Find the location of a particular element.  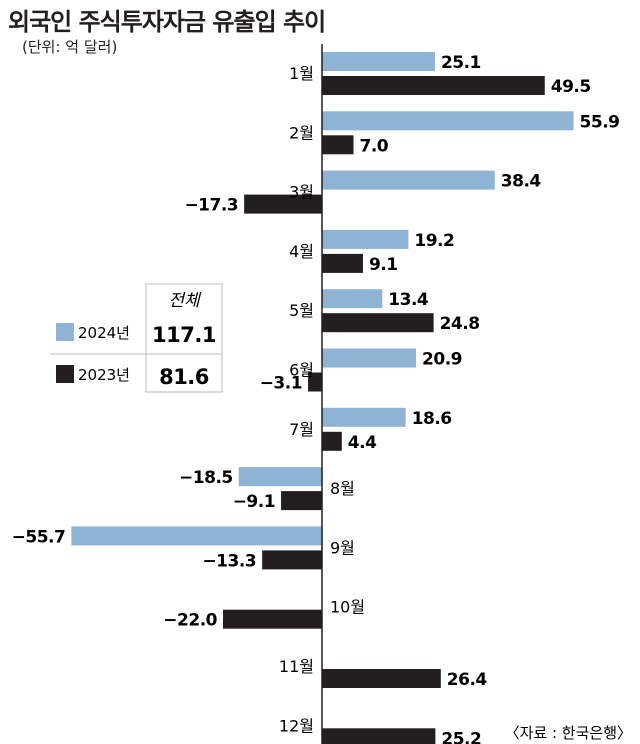

value-label-2023-4: 9.1 is located at coordinates (383, 265).